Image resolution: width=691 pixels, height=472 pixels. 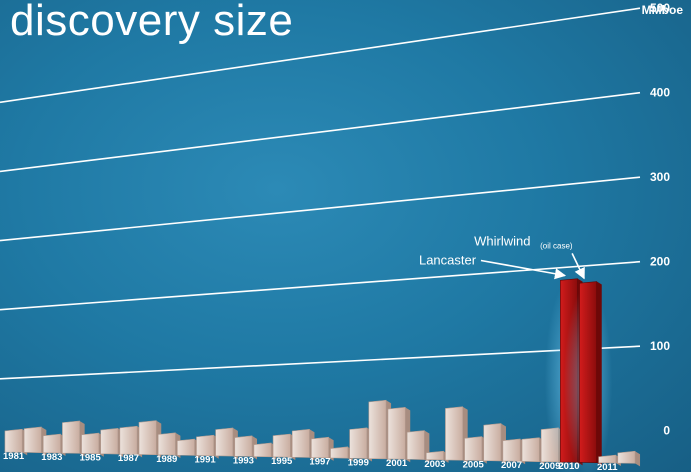 What do you see at coordinates (511, 465) in the screenshot?
I see `x-category-label: 2007` at bounding box center [511, 465].